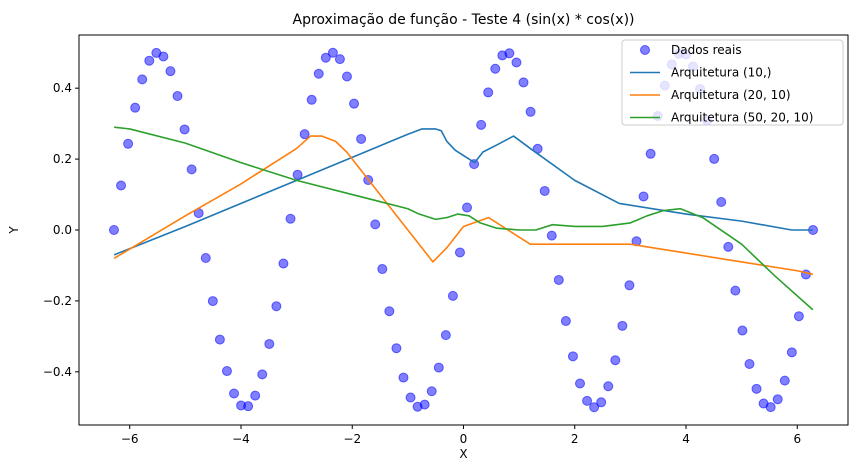 Image resolution: width=857 pixels, height=470 pixels. What do you see at coordinates (706, 50) in the screenshot?
I see `legend-label-scatter: Dados reais` at bounding box center [706, 50].